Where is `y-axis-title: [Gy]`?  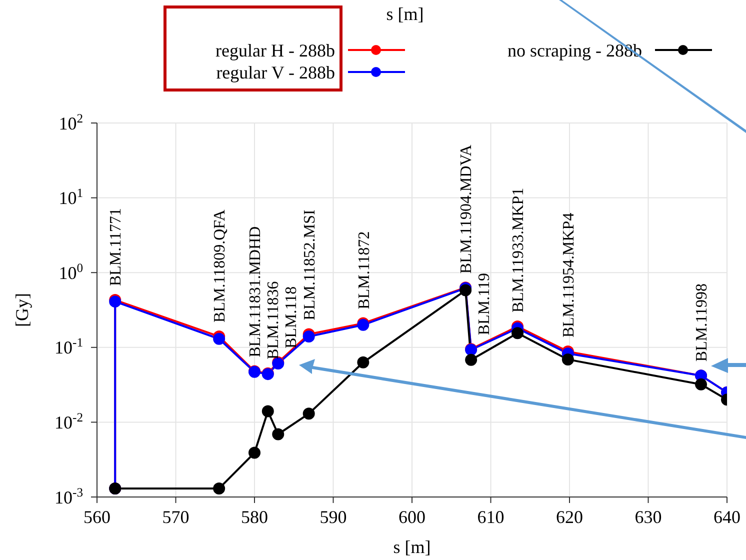 y-axis-title: [Gy] is located at coordinates (22, 310).